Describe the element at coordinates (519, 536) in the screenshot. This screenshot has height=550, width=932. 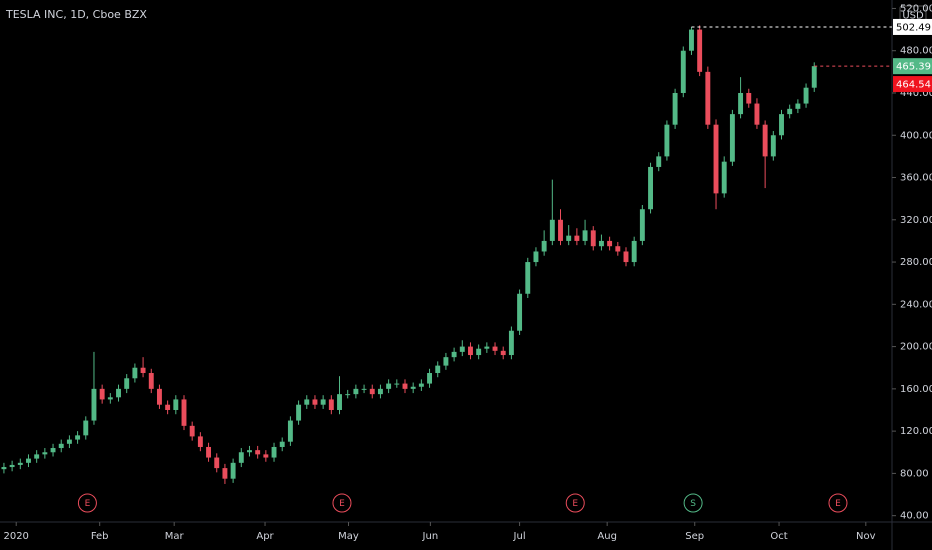
I see `x-tick-label: Jul` at that location.